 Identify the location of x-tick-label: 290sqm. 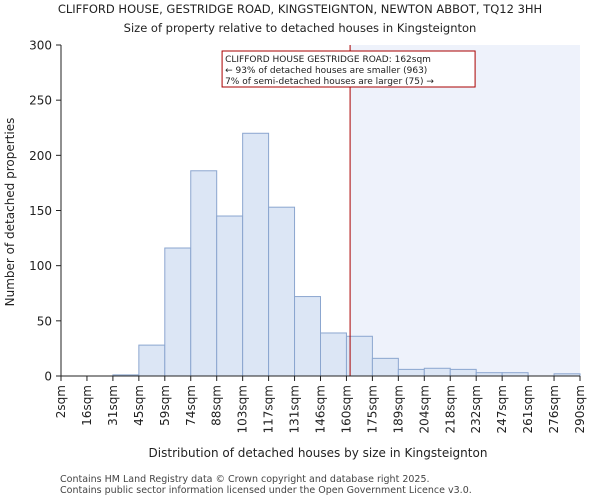
(580, 409).